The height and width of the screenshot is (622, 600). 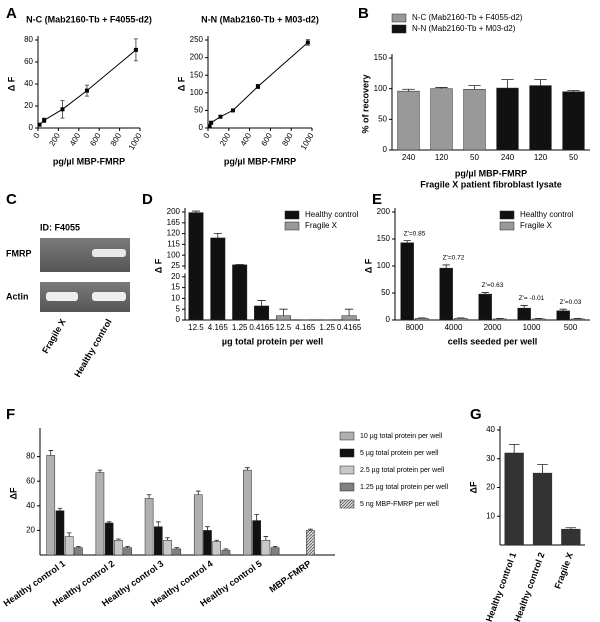 What do you see at coordinates (147, 199) in the screenshot?
I see `panel-letter: D` at bounding box center [147, 199].